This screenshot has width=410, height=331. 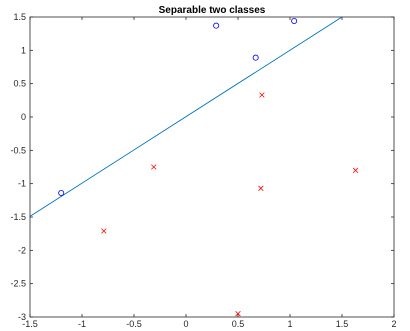 What do you see at coordinates (238, 324) in the screenshot?
I see `x-tick-label: 0.5` at bounding box center [238, 324].